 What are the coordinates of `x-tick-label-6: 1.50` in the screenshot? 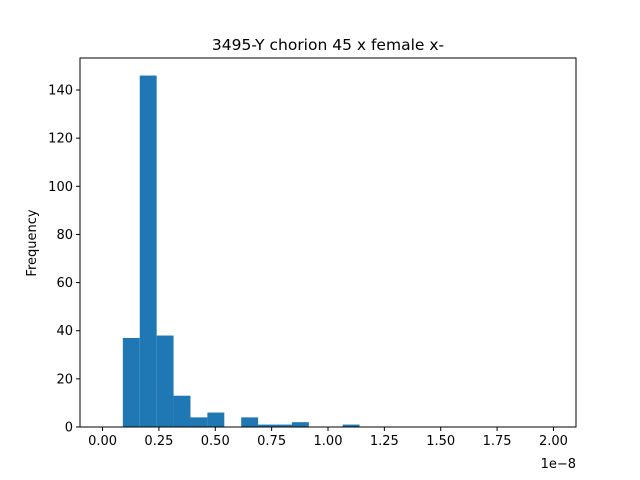 It's located at (440, 441).